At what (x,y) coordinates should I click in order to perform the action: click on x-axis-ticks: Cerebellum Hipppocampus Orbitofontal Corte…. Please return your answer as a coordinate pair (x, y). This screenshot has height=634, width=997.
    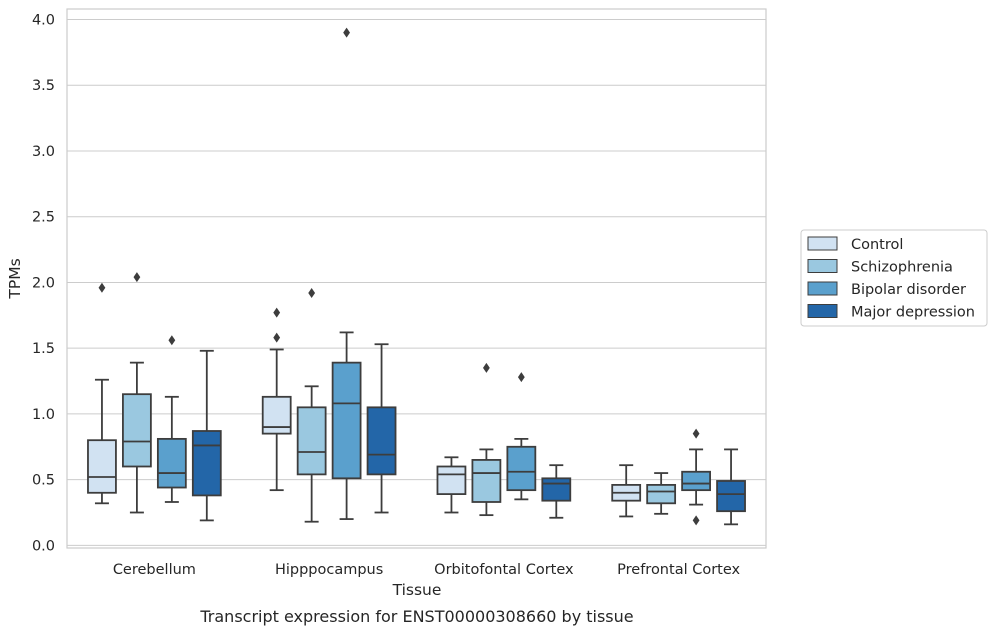
    Looking at the image, I should click on (427, 570).